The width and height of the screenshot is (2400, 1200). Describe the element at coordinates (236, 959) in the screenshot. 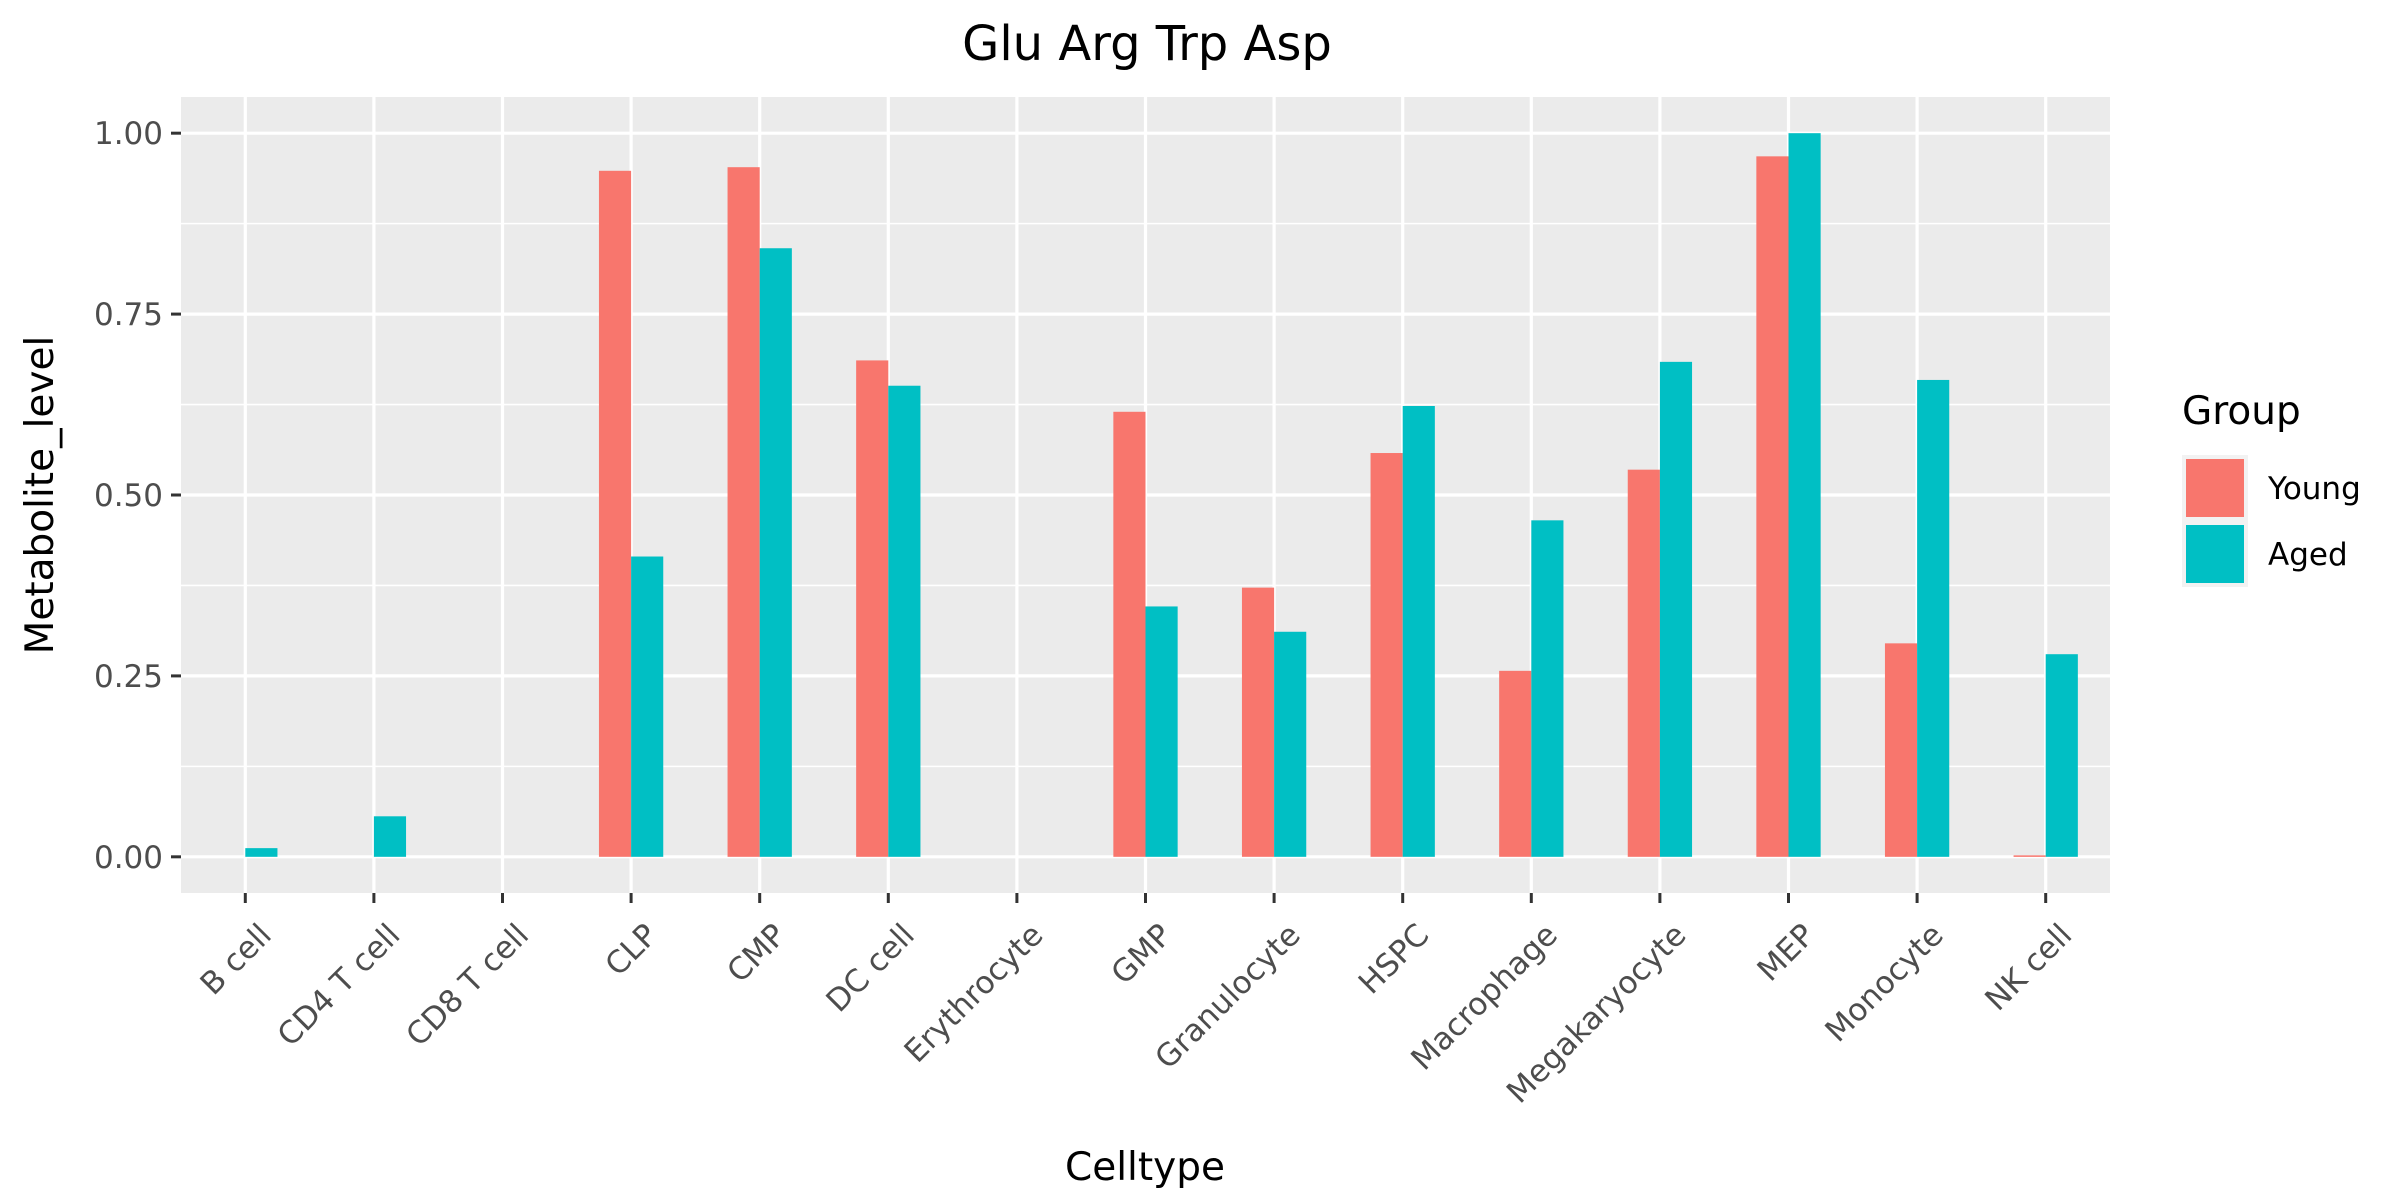

I see `x-tick-label: B cell` at that location.